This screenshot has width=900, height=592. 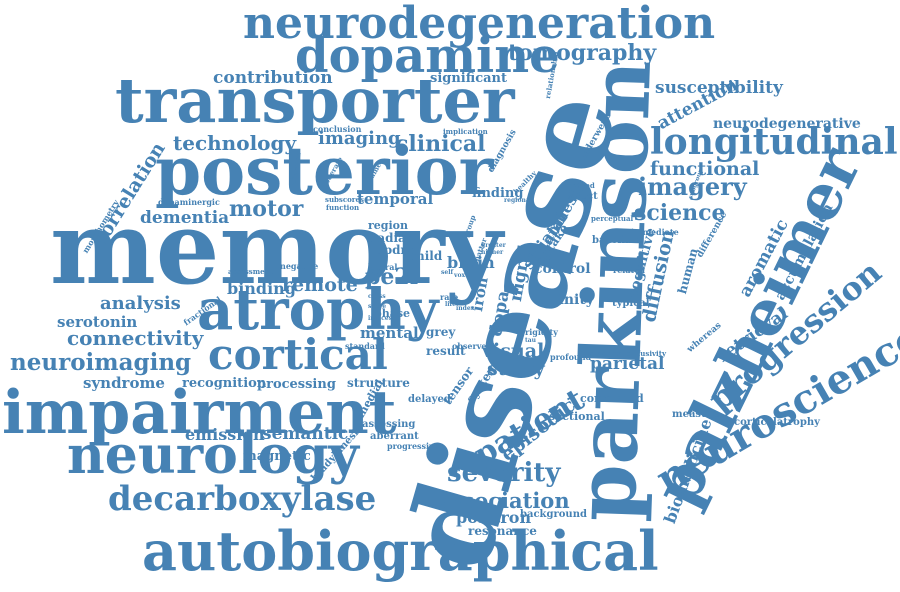 What do you see at coordinates (583, 196) in the screenshot?
I see `word-spect: spect` at bounding box center [583, 196].